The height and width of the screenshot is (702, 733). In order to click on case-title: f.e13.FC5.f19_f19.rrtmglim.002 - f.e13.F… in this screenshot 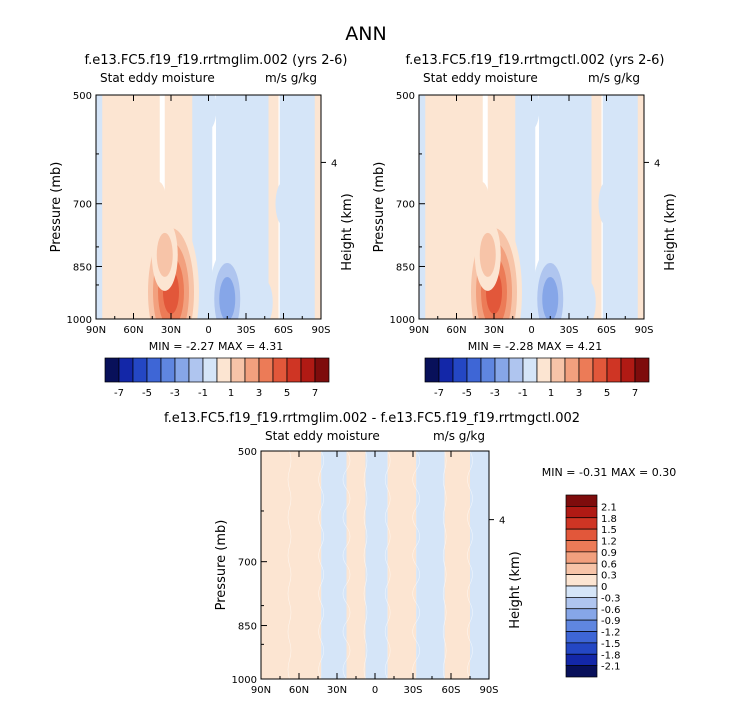, I will do `click(372, 418)`.